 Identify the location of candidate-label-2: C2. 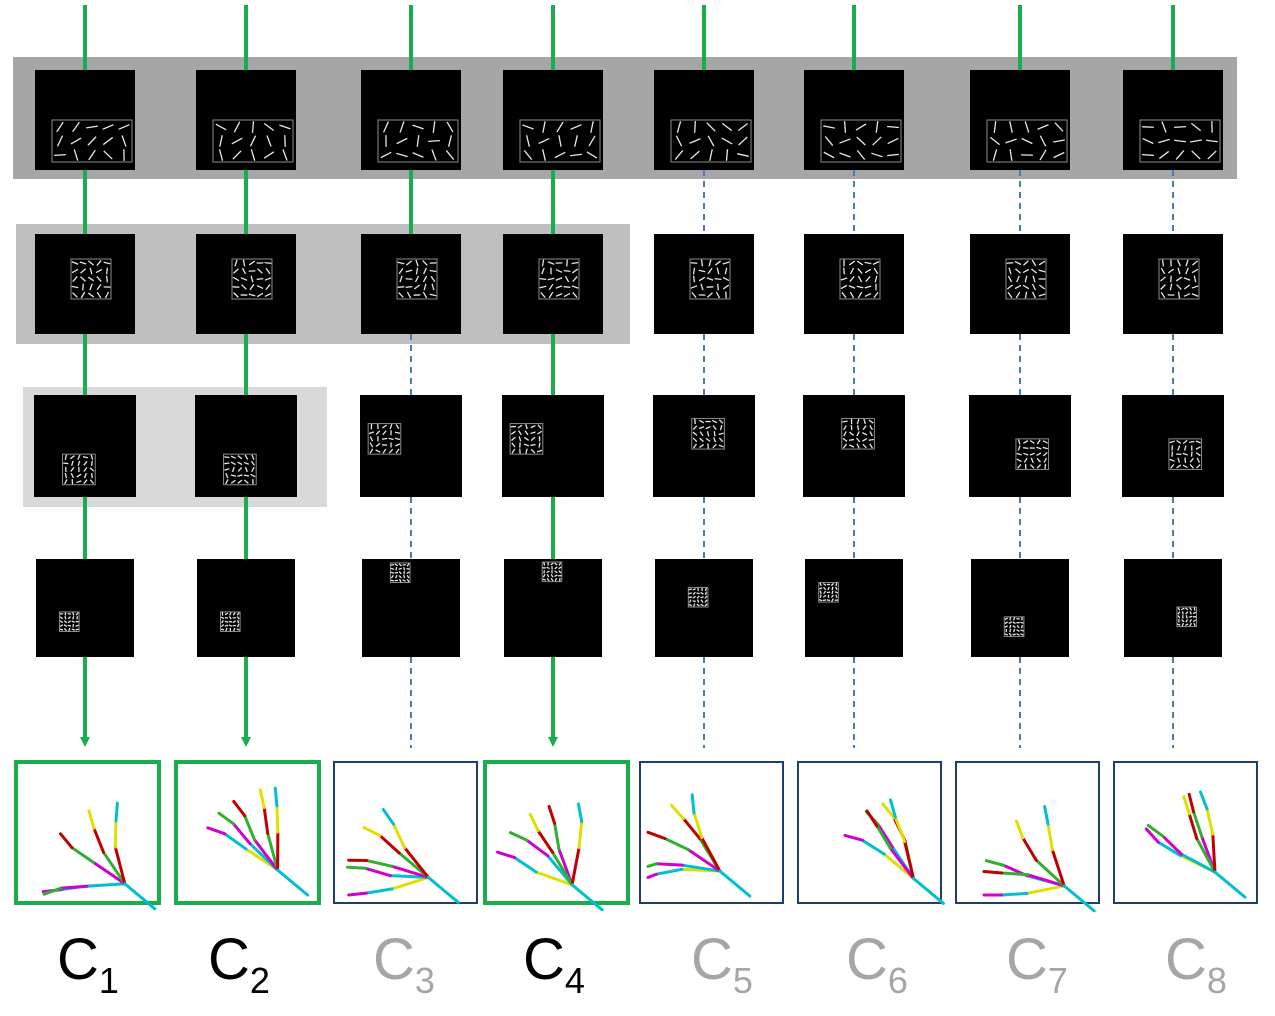
(239, 970).